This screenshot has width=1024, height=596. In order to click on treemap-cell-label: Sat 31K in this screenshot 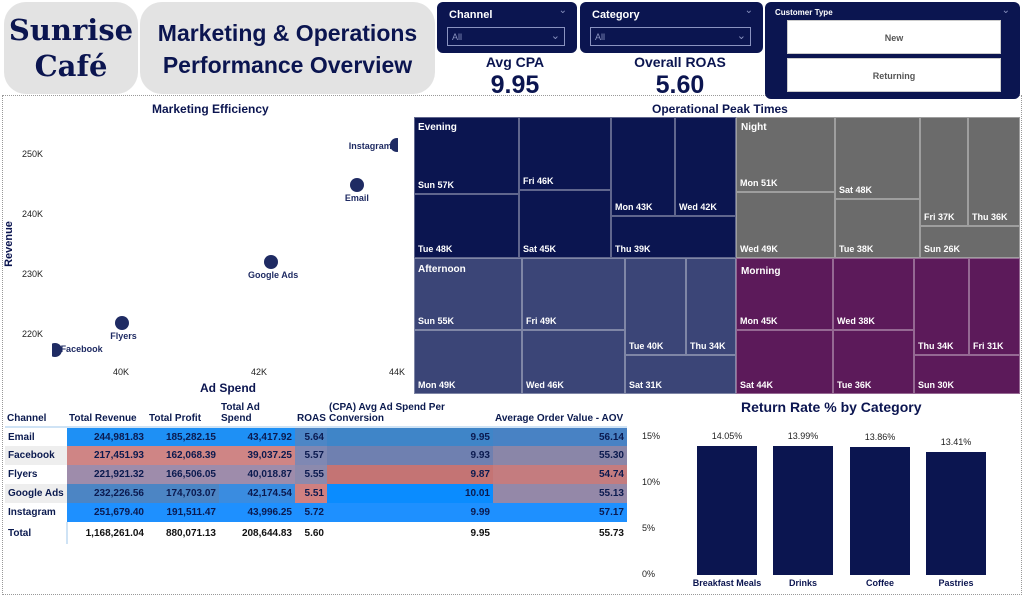, I will do `click(646, 385)`.